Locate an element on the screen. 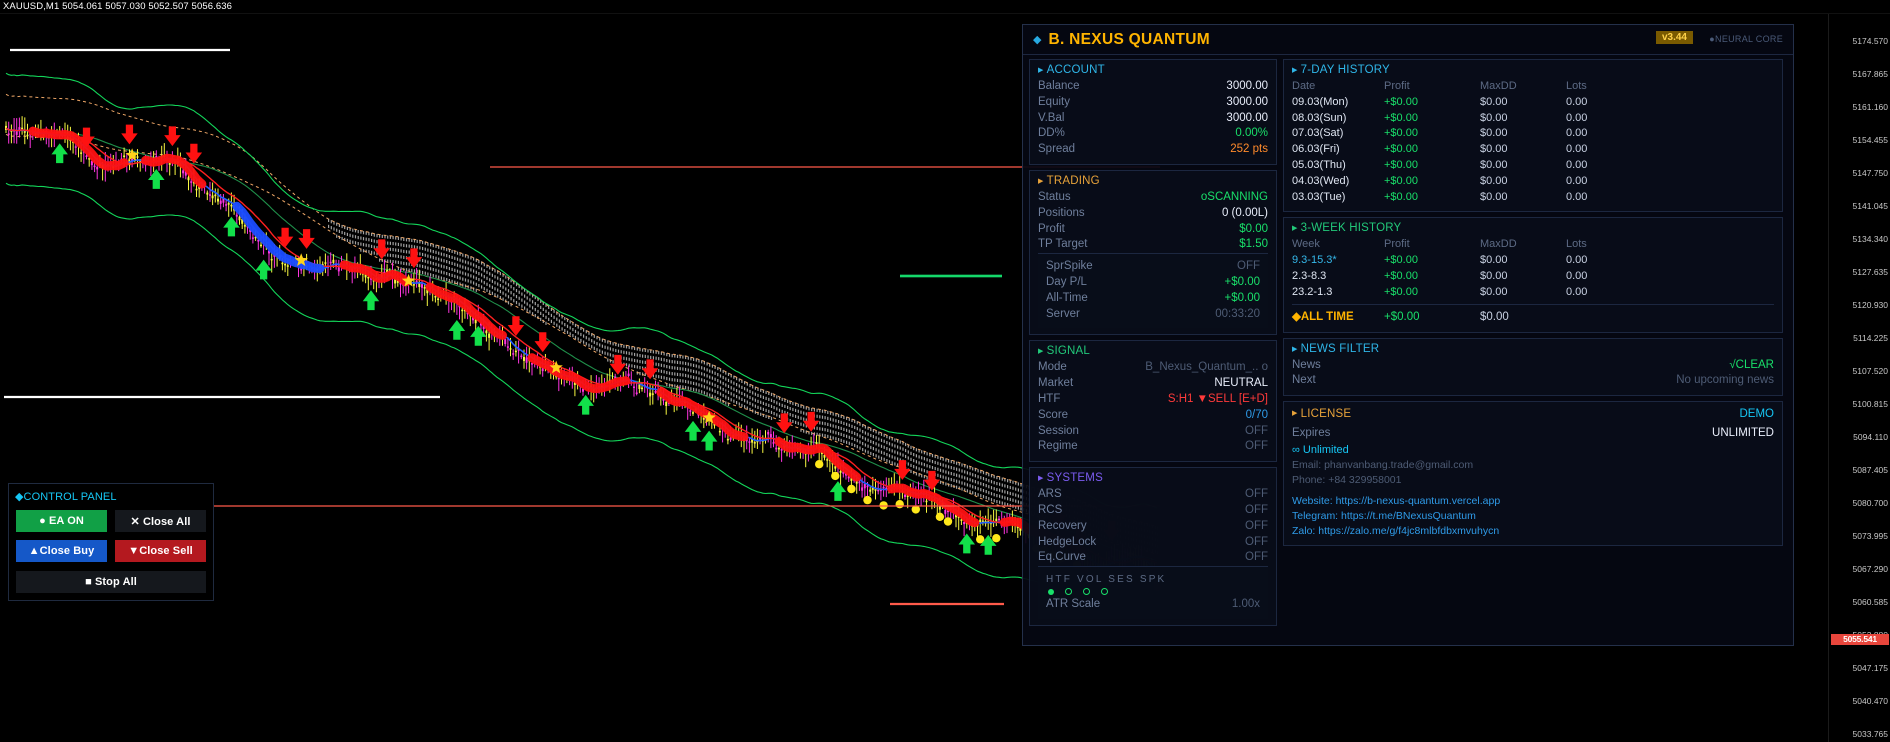  price-tick: -5167.865 is located at coordinates (1870, 74).